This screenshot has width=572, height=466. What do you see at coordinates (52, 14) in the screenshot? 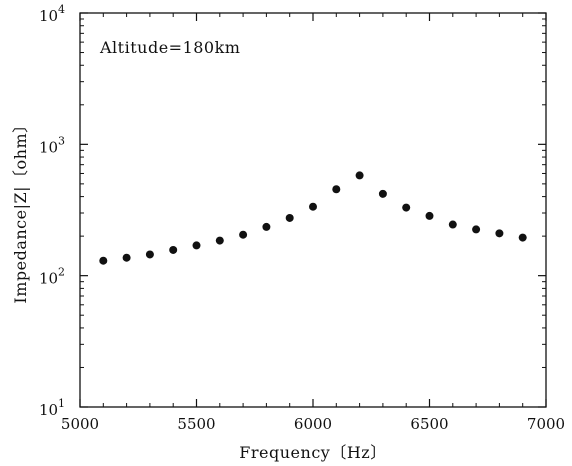
I see `y-tick-label: 10⁴` at bounding box center [52, 14].